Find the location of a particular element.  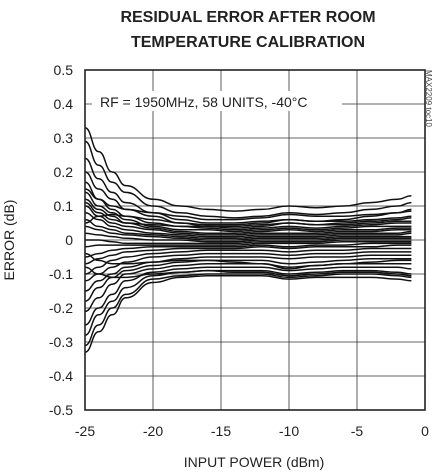

x-tick-label: 0 is located at coordinates (425, 431).